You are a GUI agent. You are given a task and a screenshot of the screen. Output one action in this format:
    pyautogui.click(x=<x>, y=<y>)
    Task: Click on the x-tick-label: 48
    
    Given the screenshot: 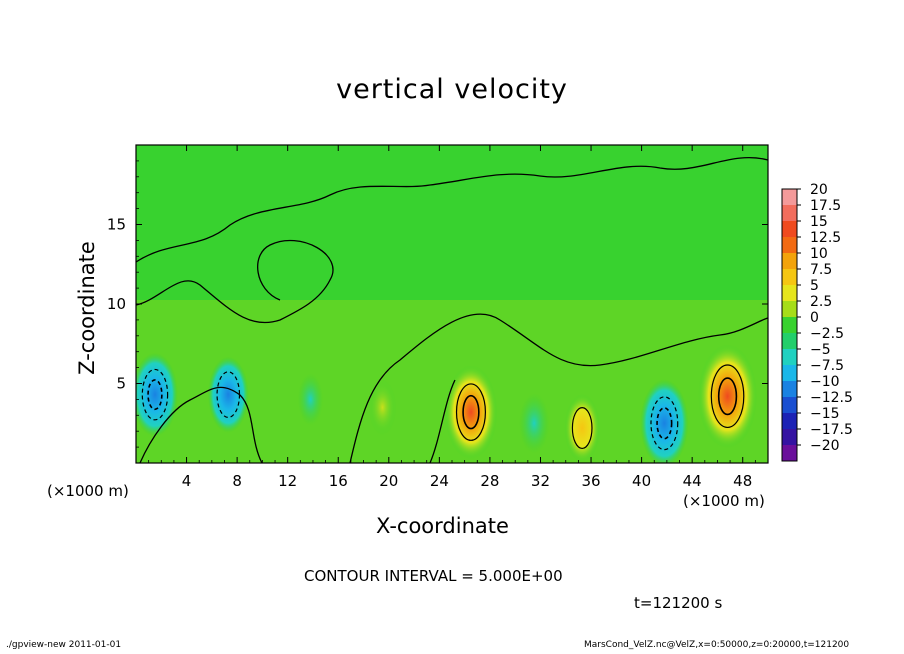 What is the action you would take?
    pyautogui.click(x=742, y=481)
    